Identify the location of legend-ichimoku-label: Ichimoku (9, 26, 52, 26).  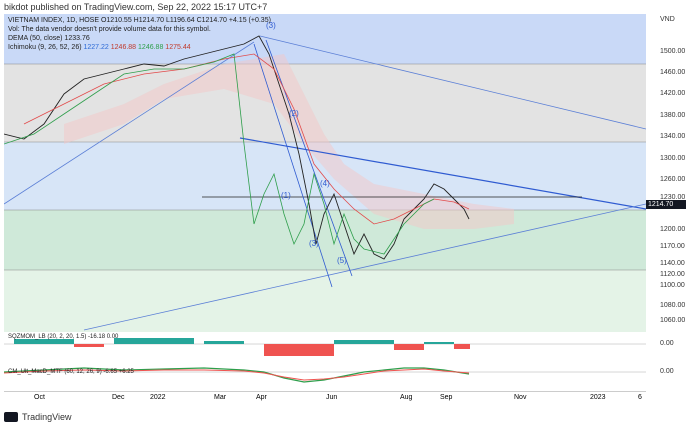
(45, 47).